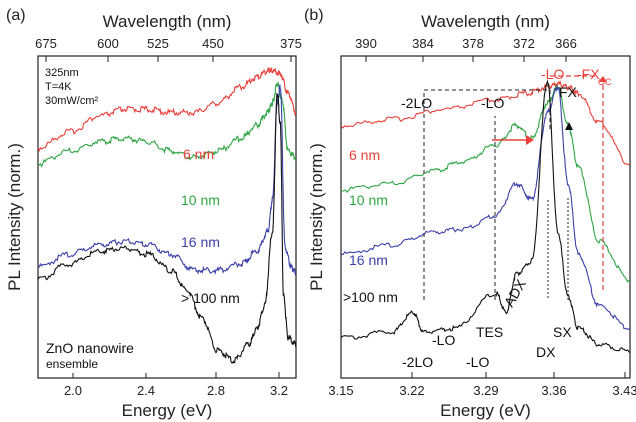 Image resolution: width=636 pixels, height=422 pixels. What do you see at coordinates (62, 73) in the screenshot?
I see `measurement-condition: 325nm` at bounding box center [62, 73].